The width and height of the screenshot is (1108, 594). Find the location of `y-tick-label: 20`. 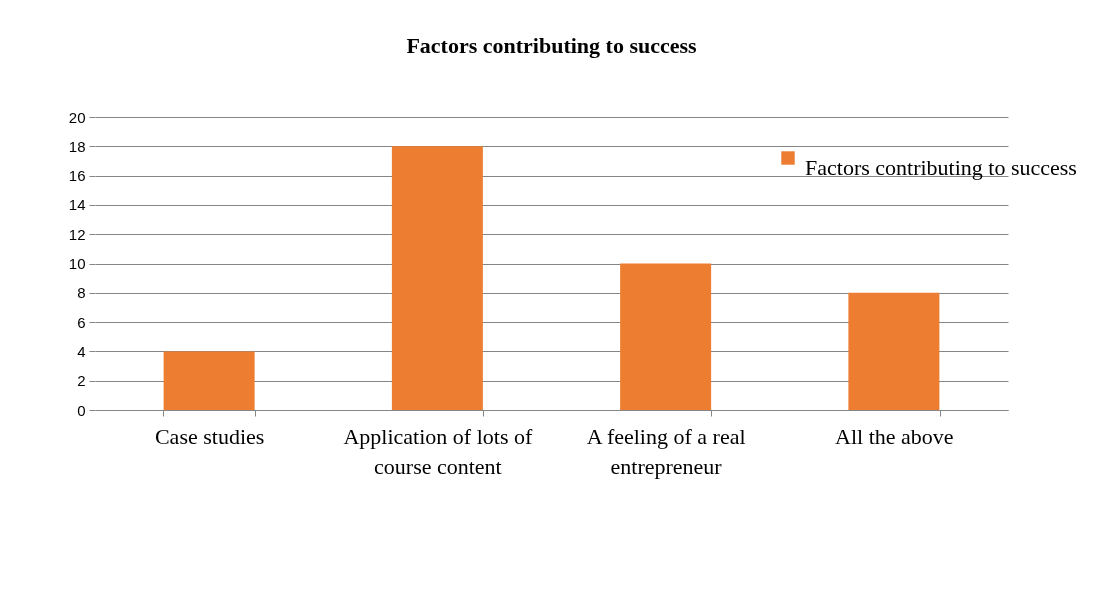

y-tick-label: 20 is located at coordinates (77, 117).